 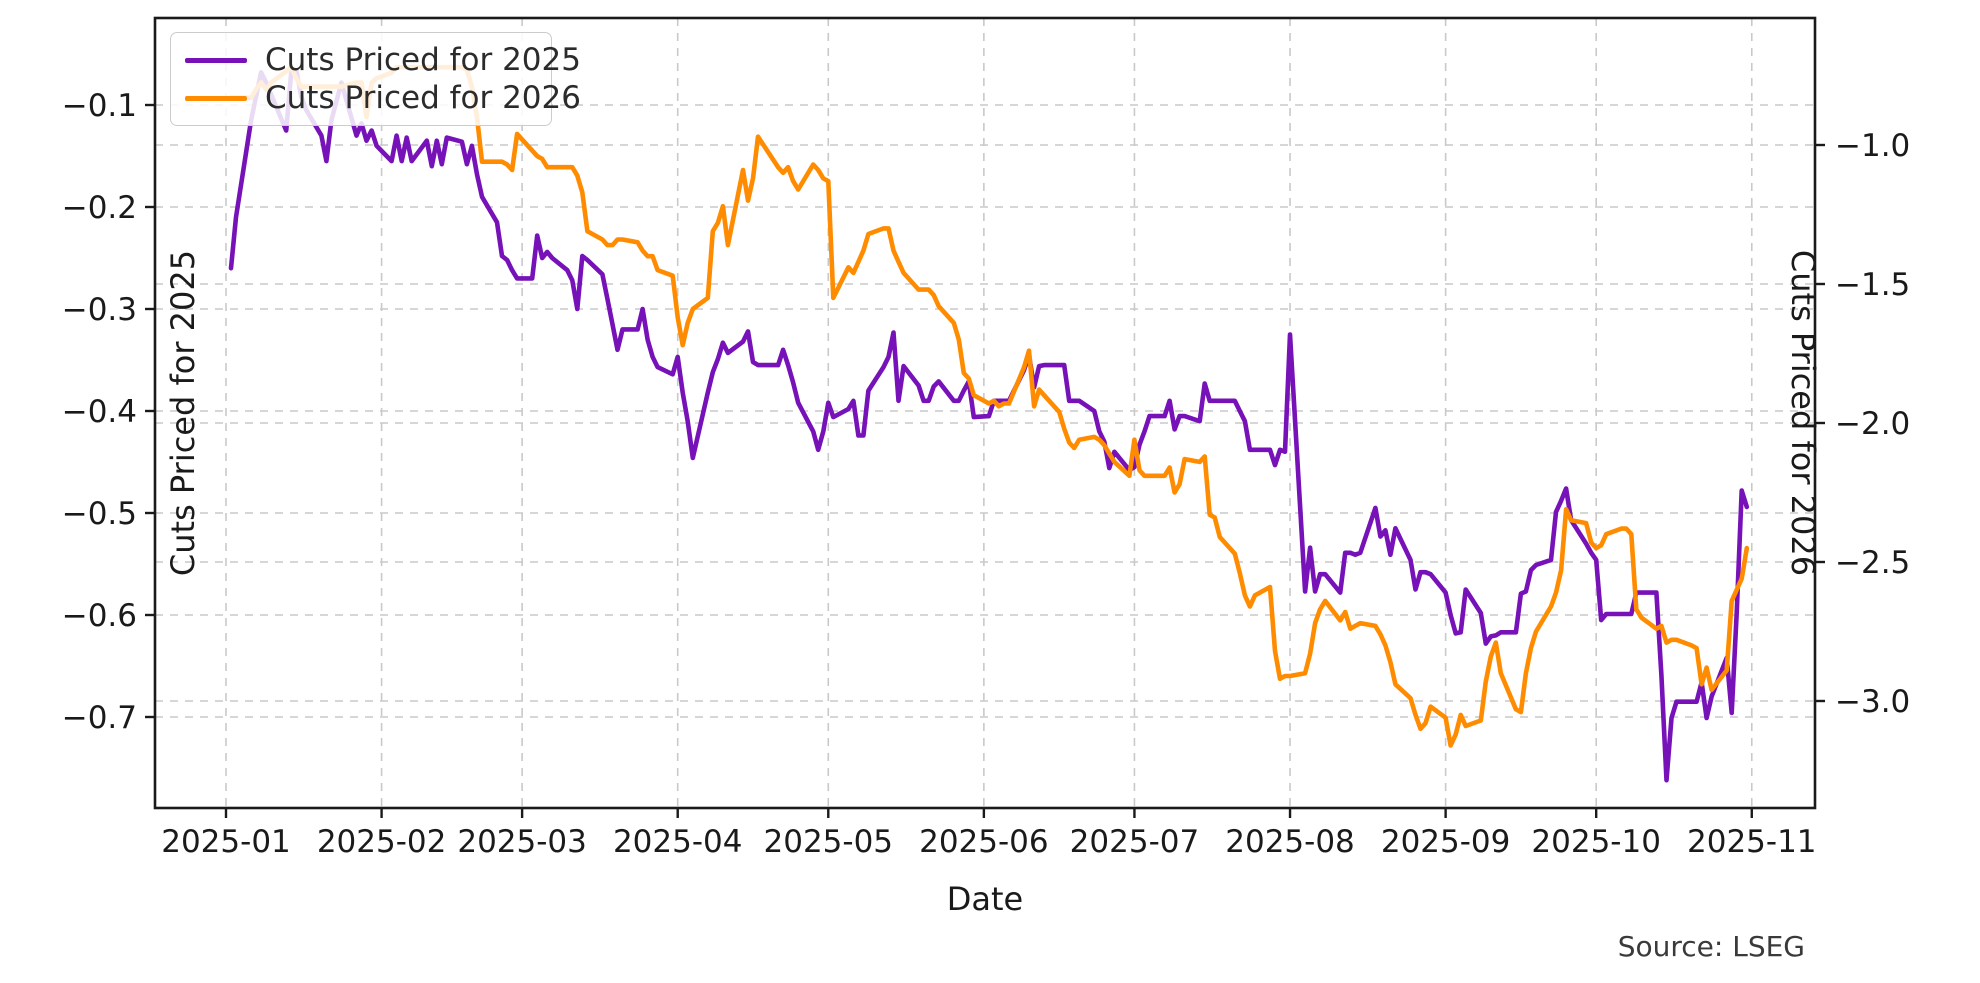 I want to click on legend-item: Cuts Priced for 2026, so click(x=383, y=98).